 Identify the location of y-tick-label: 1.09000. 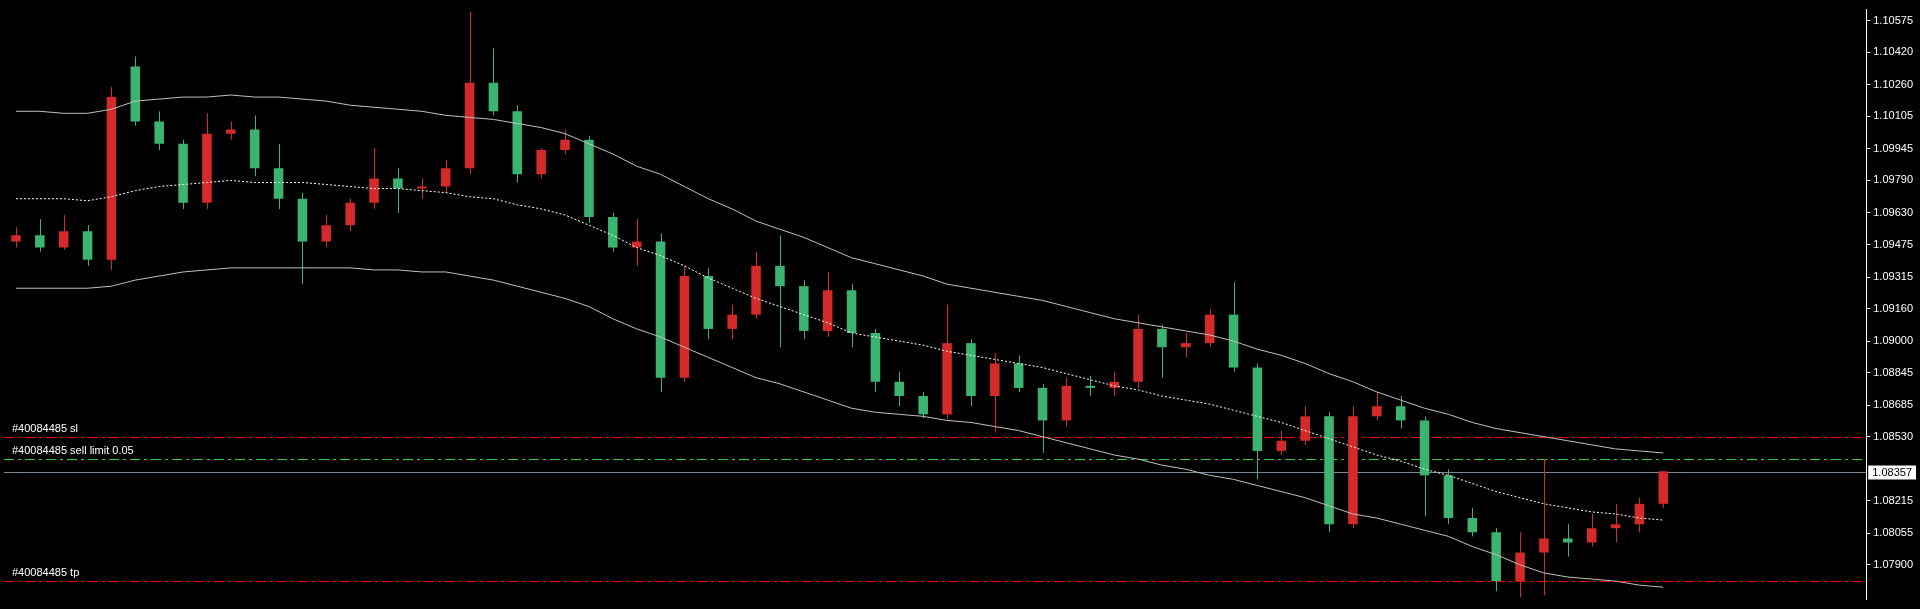
(1893, 340).